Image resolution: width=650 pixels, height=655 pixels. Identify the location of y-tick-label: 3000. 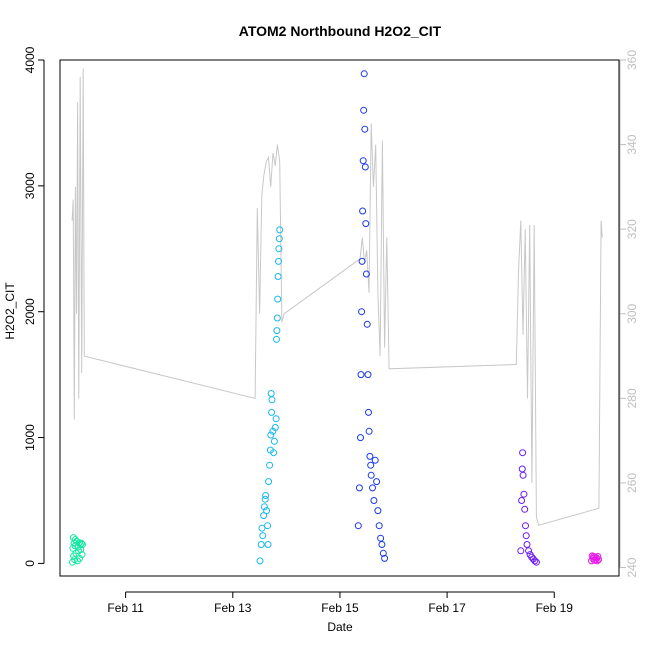
(30, 185).